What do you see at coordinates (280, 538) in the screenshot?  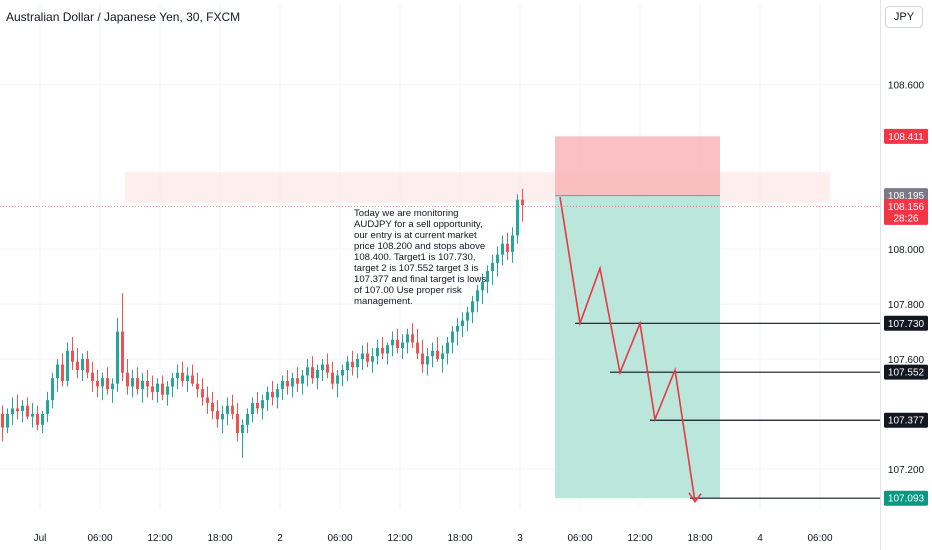 I see `x-tick-label: 2` at bounding box center [280, 538].